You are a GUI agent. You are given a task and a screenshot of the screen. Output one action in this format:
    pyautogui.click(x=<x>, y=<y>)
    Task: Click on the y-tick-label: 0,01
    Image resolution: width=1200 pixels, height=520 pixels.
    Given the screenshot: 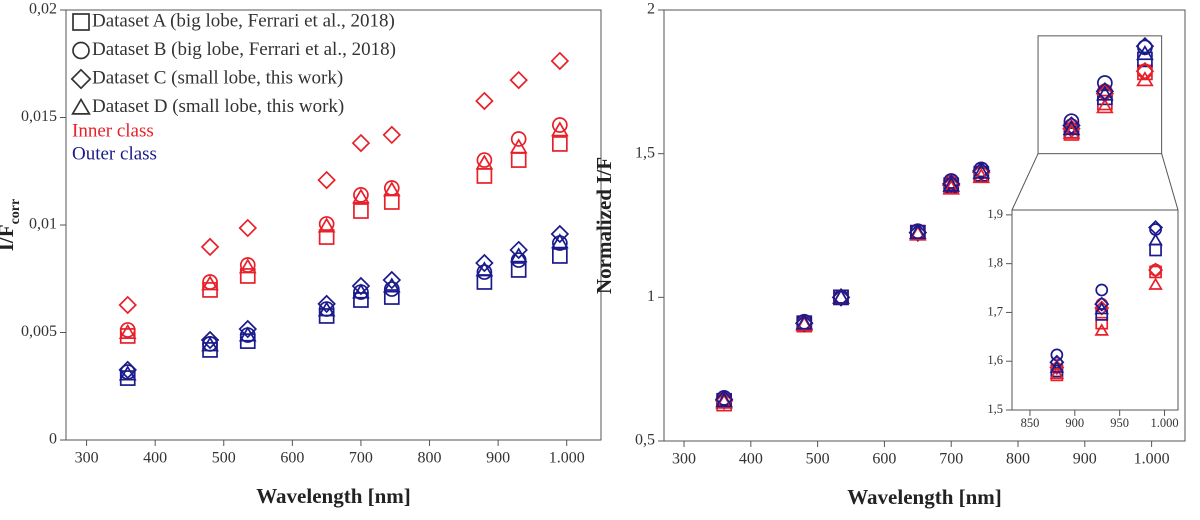 What is the action you would take?
    pyautogui.click(x=43, y=224)
    